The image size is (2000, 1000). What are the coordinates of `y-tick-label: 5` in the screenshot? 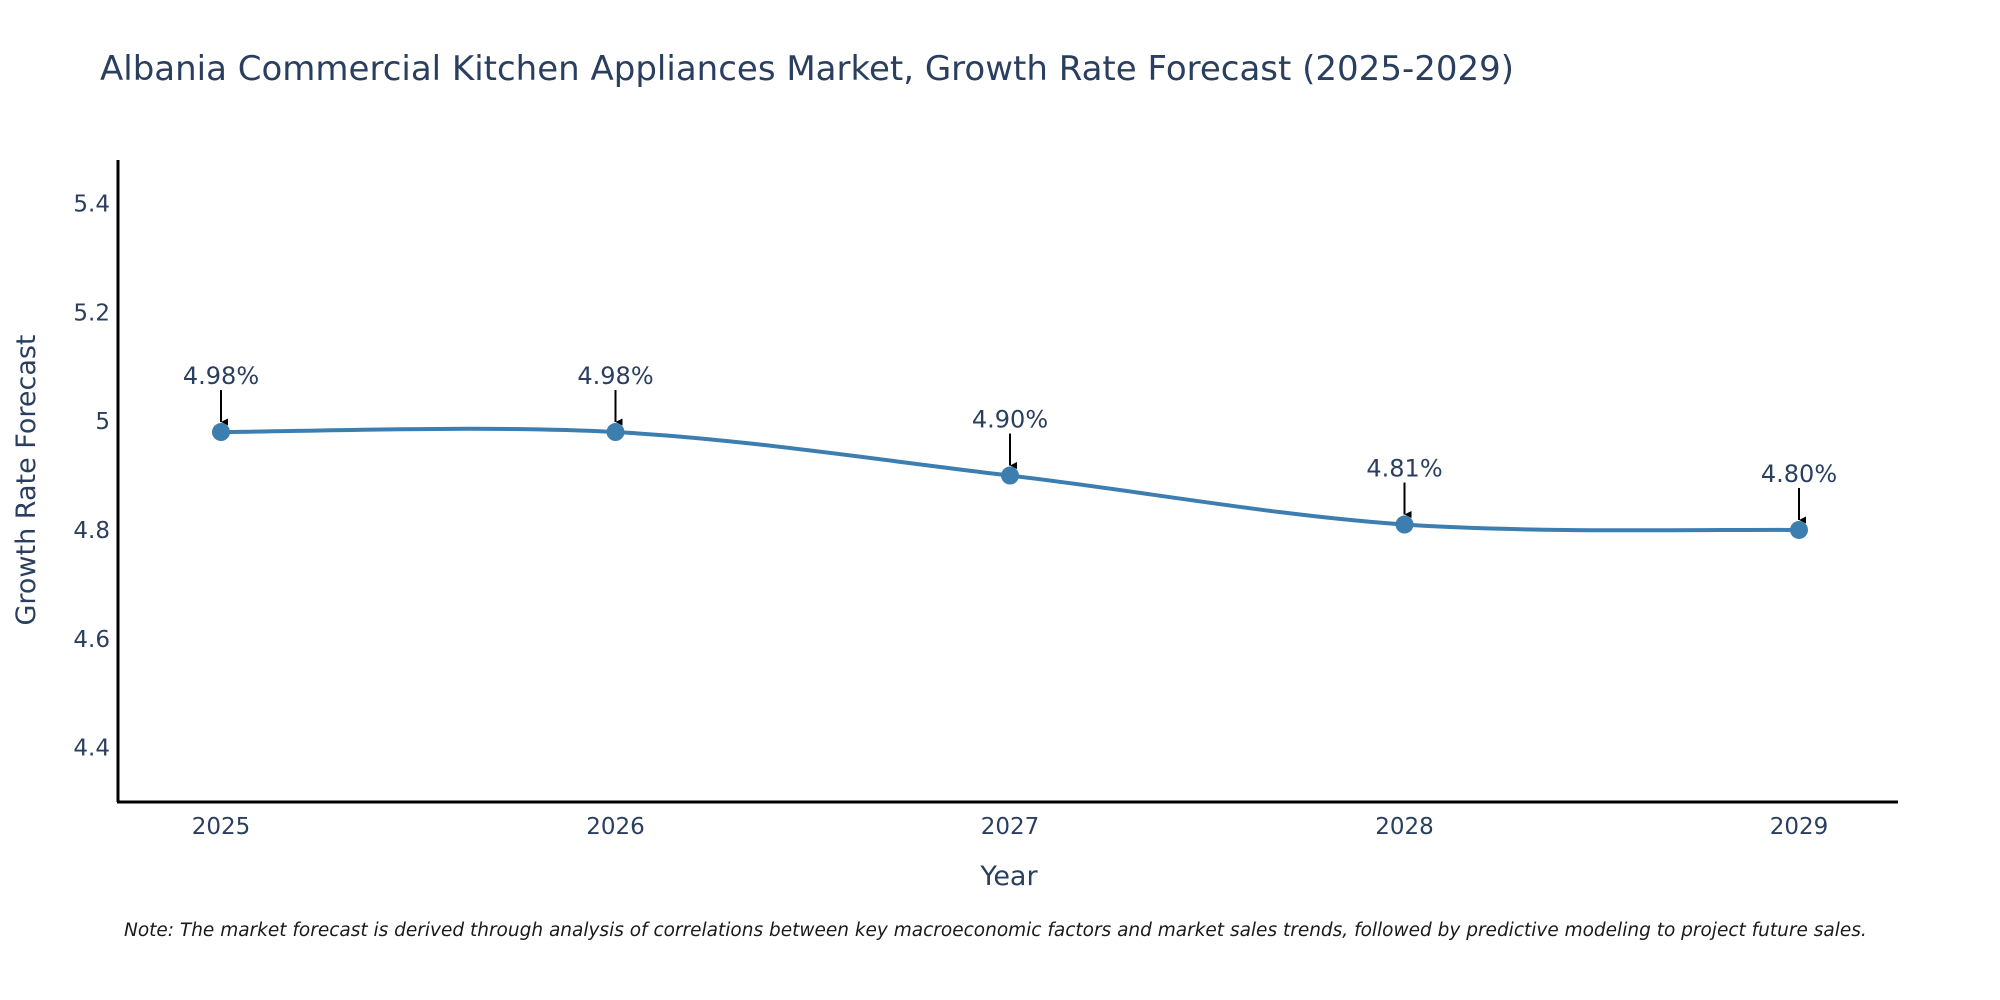 It's located at (102, 422).